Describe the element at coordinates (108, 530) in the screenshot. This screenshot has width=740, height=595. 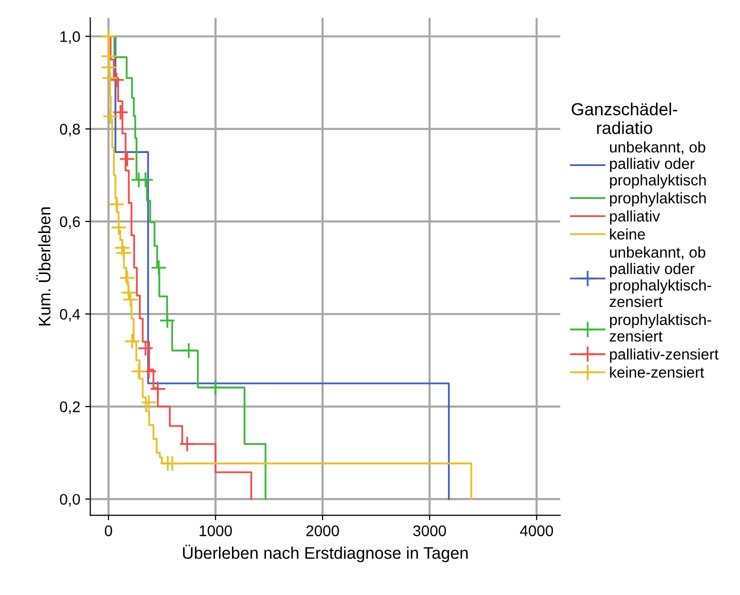
I see `x-tick-label: 0` at that location.